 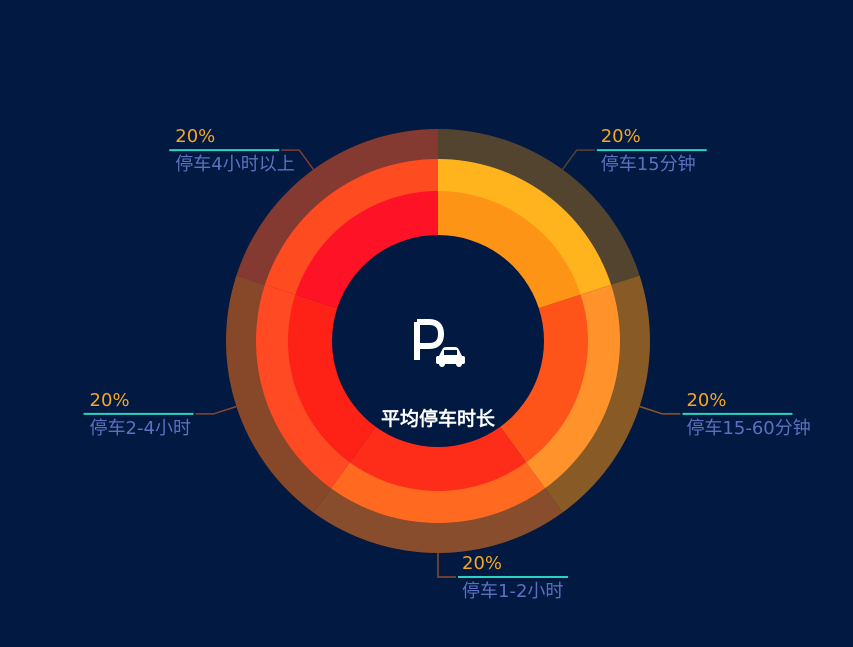 What do you see at coordinates (195, 136) in the screenshot?
I see `slice-pct-label-5: 20%` at bounding box center [195, 136].